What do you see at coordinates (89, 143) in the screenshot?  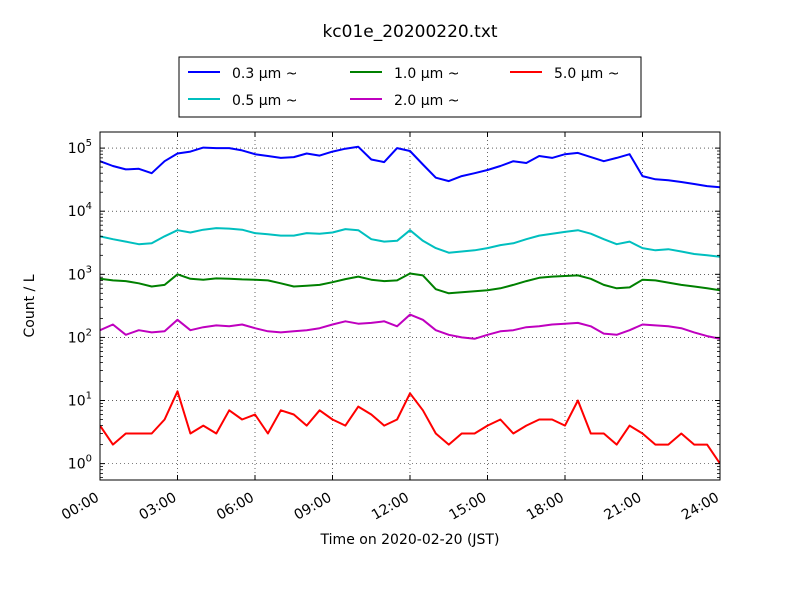 I see `y-tick-label-exponent: 5` at bounding box center [89, 143].